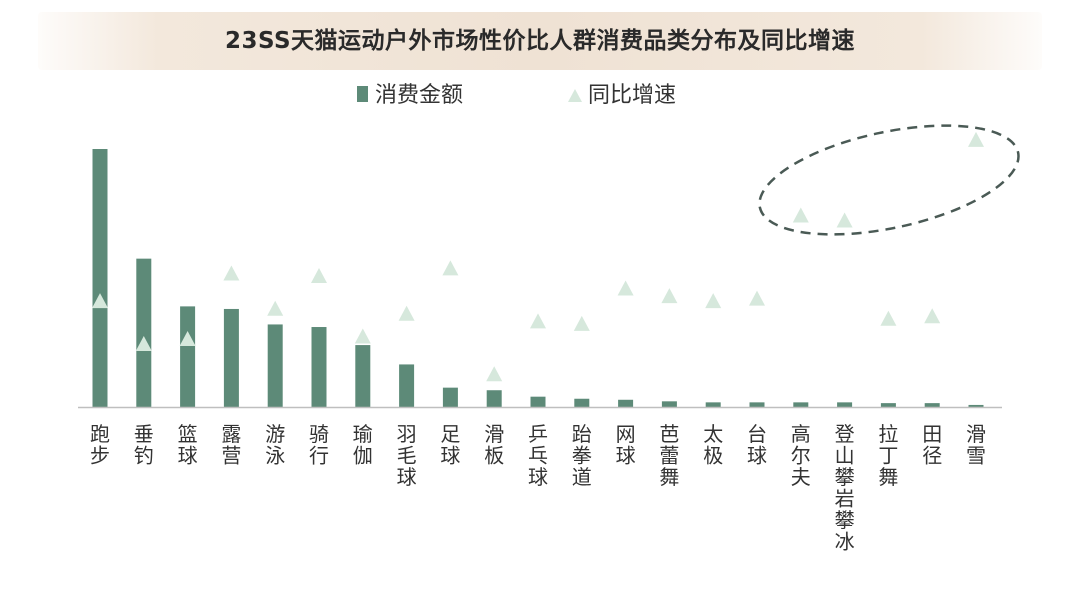 The width and height of the screenshot is (1080, 609). What do you see at coordinates (632, 95) in the screenshot?
I see `legend-label-growth: 同比增速` at bounding box center [632, 95].